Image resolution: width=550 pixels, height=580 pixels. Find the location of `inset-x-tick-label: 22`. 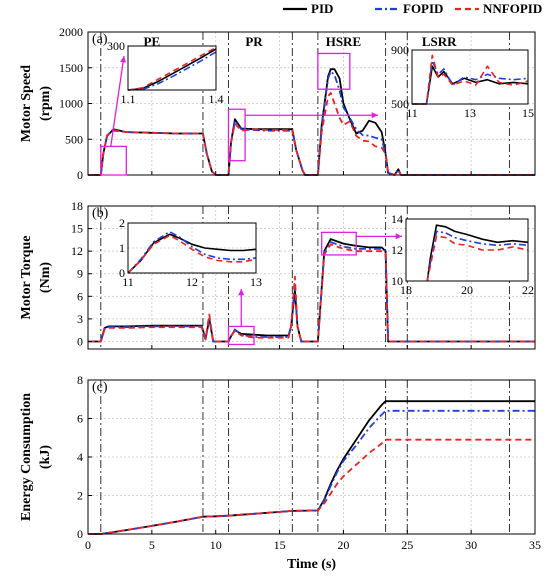

inset-x-tick-label: 22 is located at coordinates (528, 290).